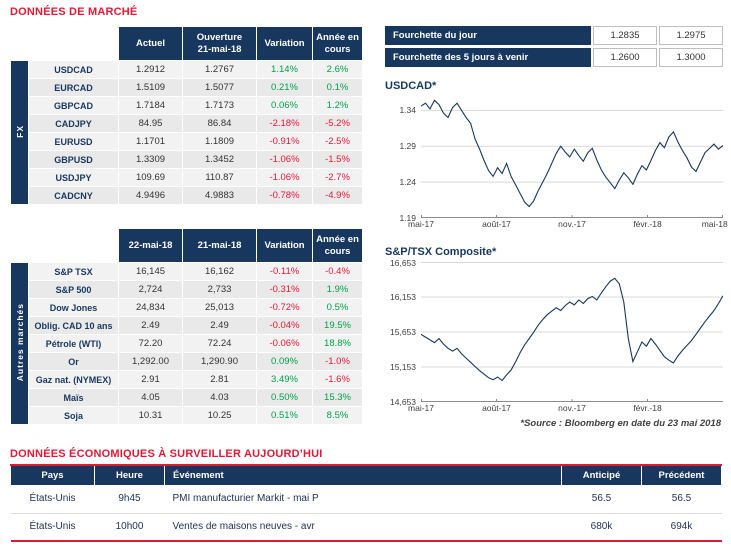 Image resolution: width=731 pixels, height=546 pixels. I want to click on col-header-21mai: 21-mai-18, so click(219, 245).